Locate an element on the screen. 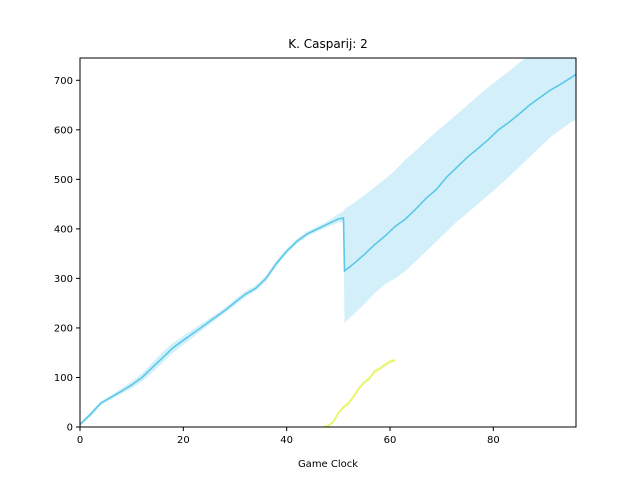  y-tick-label: 100 is located at coordinates (63, 378).